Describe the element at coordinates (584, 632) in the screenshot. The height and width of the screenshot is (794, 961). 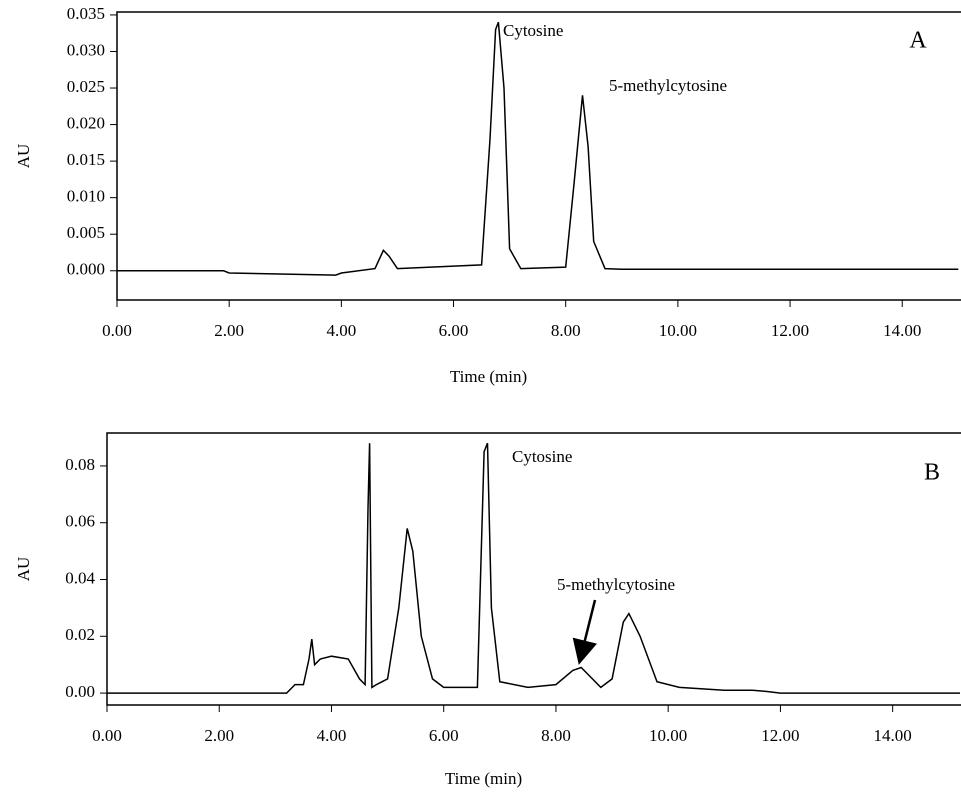
I see `arrow` at that location.